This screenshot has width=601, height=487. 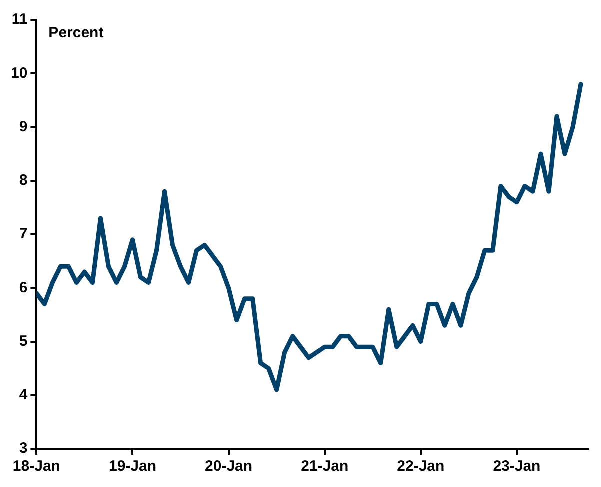 I want to click on y-tick-label: 3, so click(x=23, y=449).